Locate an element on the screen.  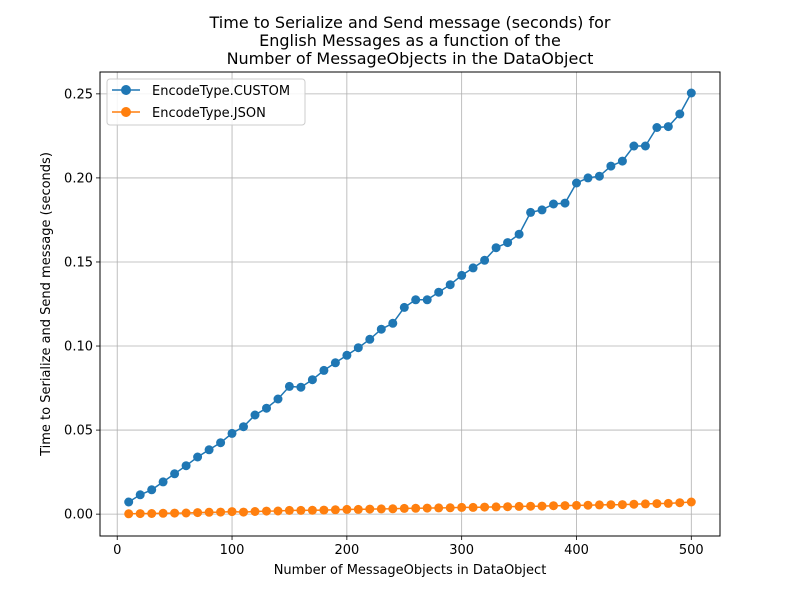
x-tick-label: 200 is located at coordinates (346, 550).